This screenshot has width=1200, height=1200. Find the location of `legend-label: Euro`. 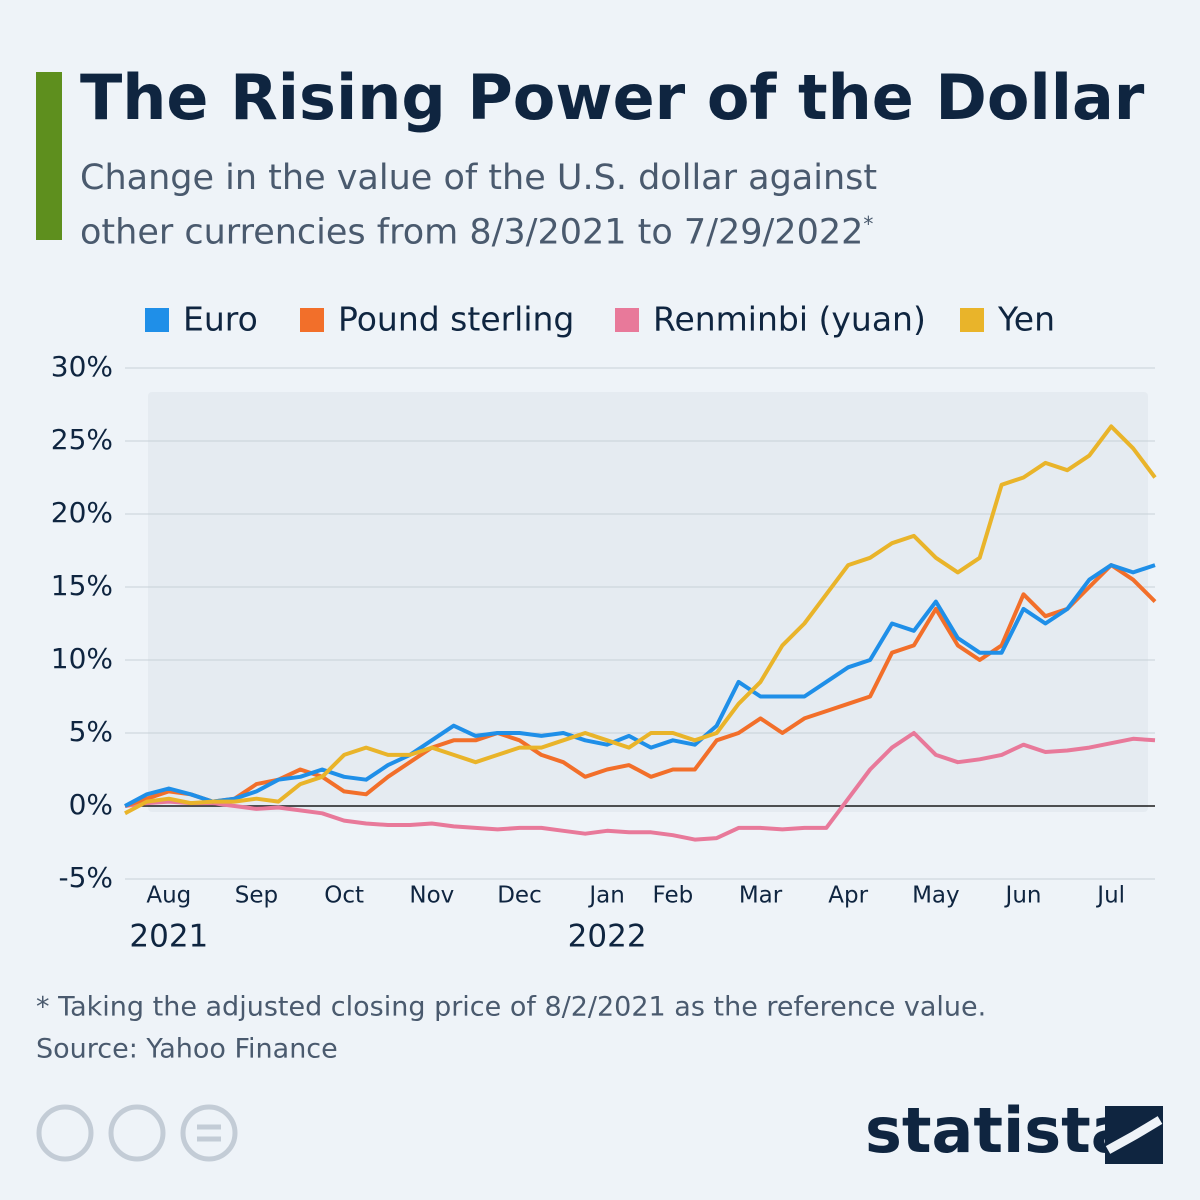

legend-label: Euro is located at coordinates (220, 319).